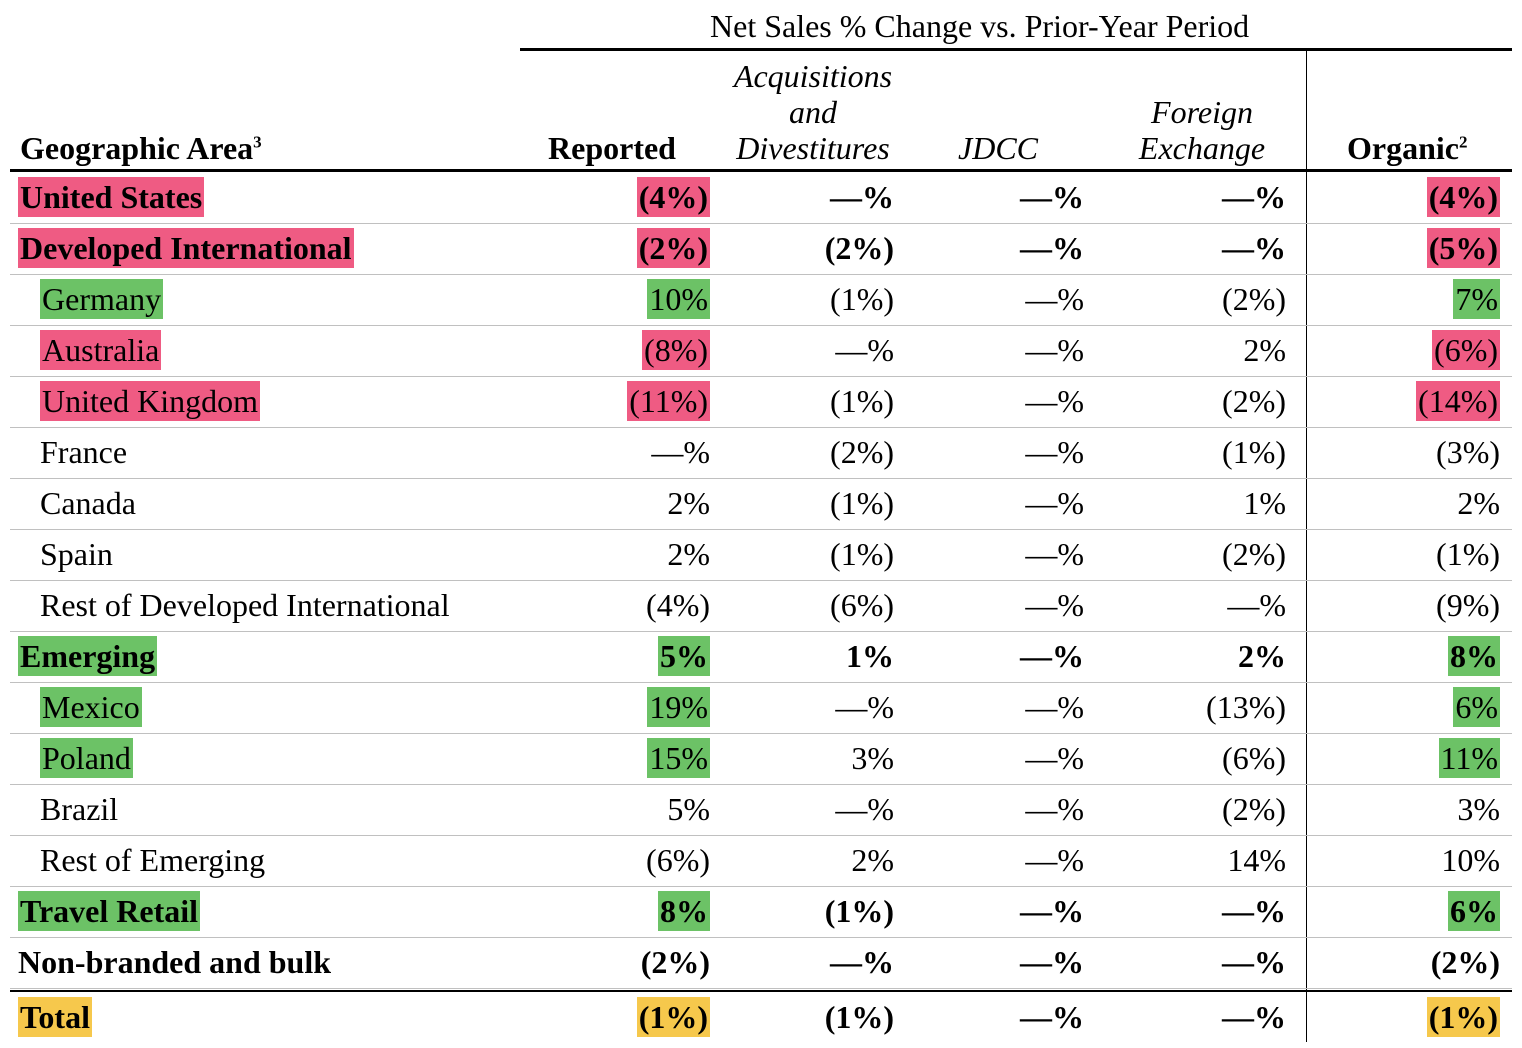 The image size is (1522, 1048). Describe the element at coordinates (1246, 707) in the screenshot. I see `cell-foreign-exchange: (13%)` at that location.